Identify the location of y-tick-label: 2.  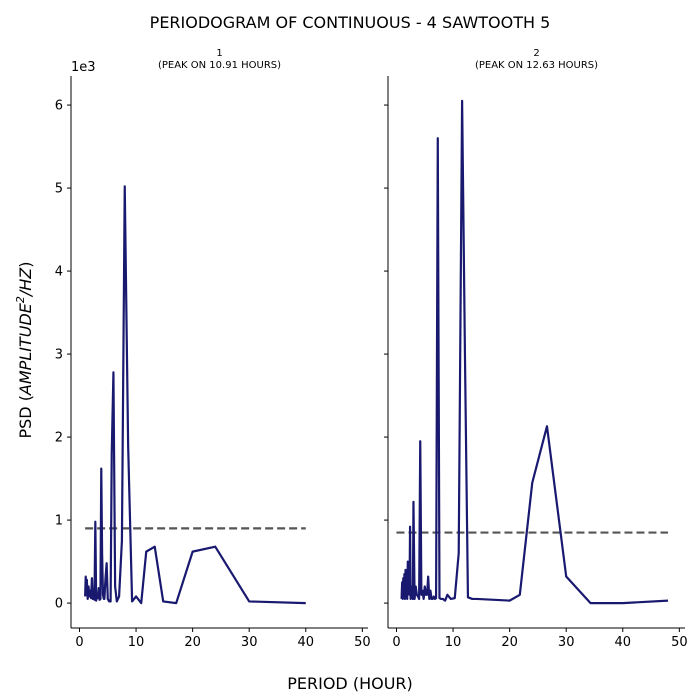
(59, 438).